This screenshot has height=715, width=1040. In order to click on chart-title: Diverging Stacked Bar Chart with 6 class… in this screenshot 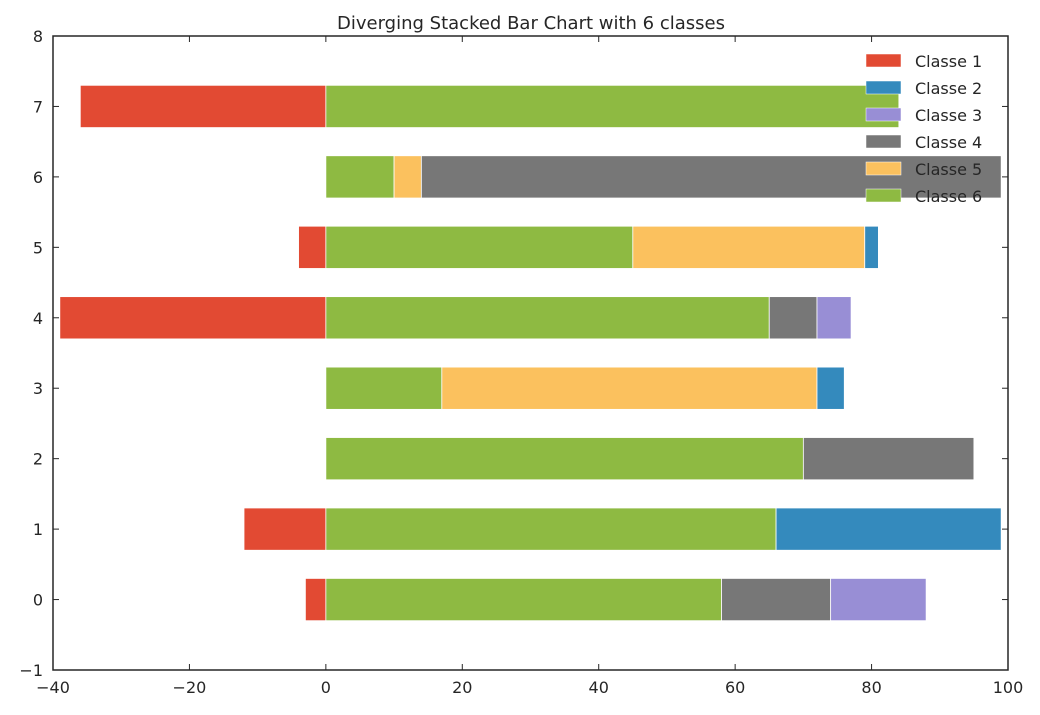, I will do `click(531, 23)`.